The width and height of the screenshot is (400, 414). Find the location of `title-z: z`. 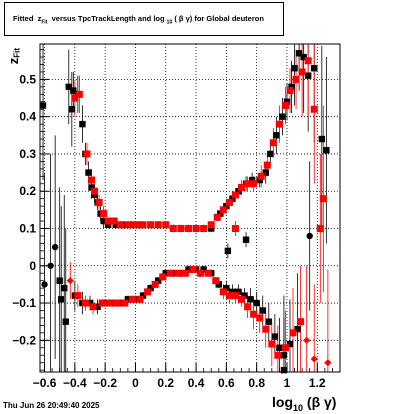

title-z: z is located at coordinates (39, 18).